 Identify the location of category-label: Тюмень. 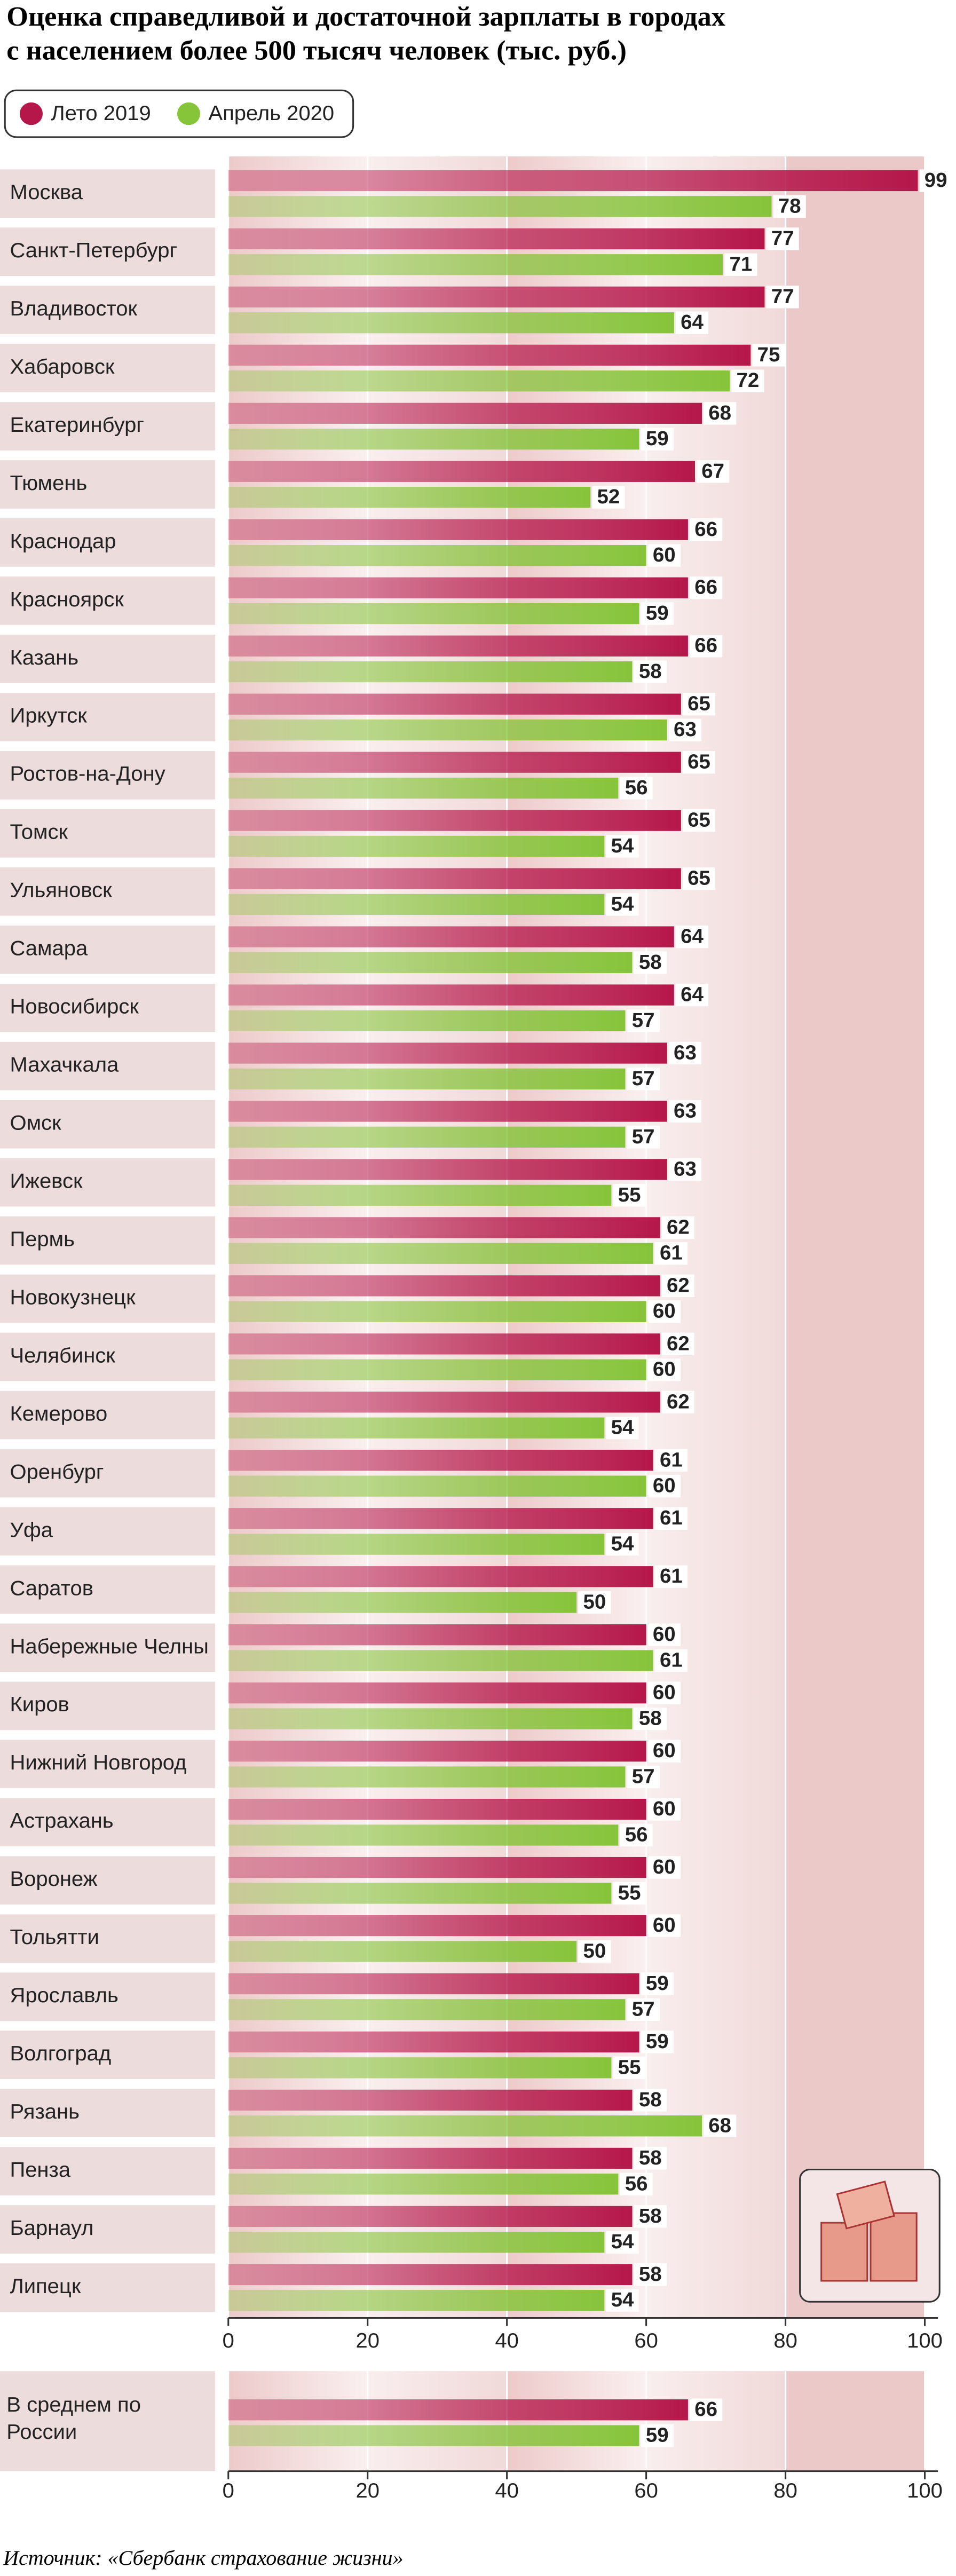
(49, 483).